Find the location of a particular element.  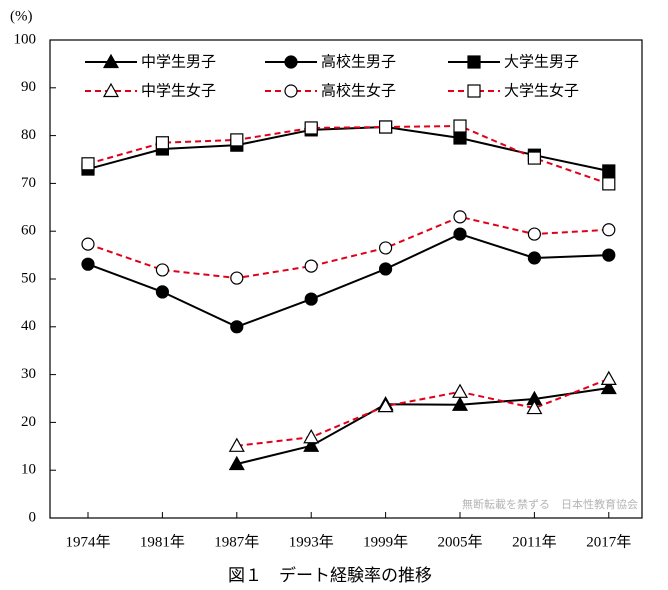

y-axis-label: (%) is located at coordinates (21, 16).